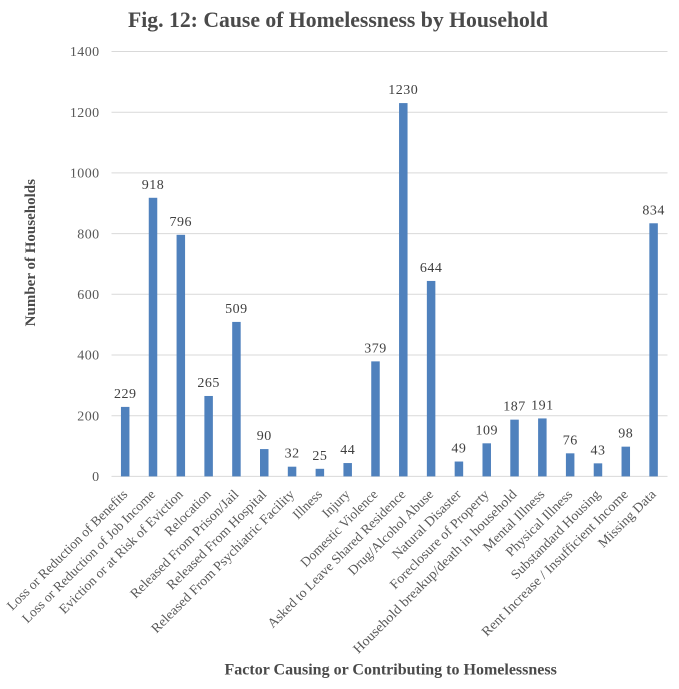 This screenshot has height=689, width=679. What do you see at coordinates (181, 222) in the screenshot?
I see `svg-text: 796` at bounding box center [181, 222].